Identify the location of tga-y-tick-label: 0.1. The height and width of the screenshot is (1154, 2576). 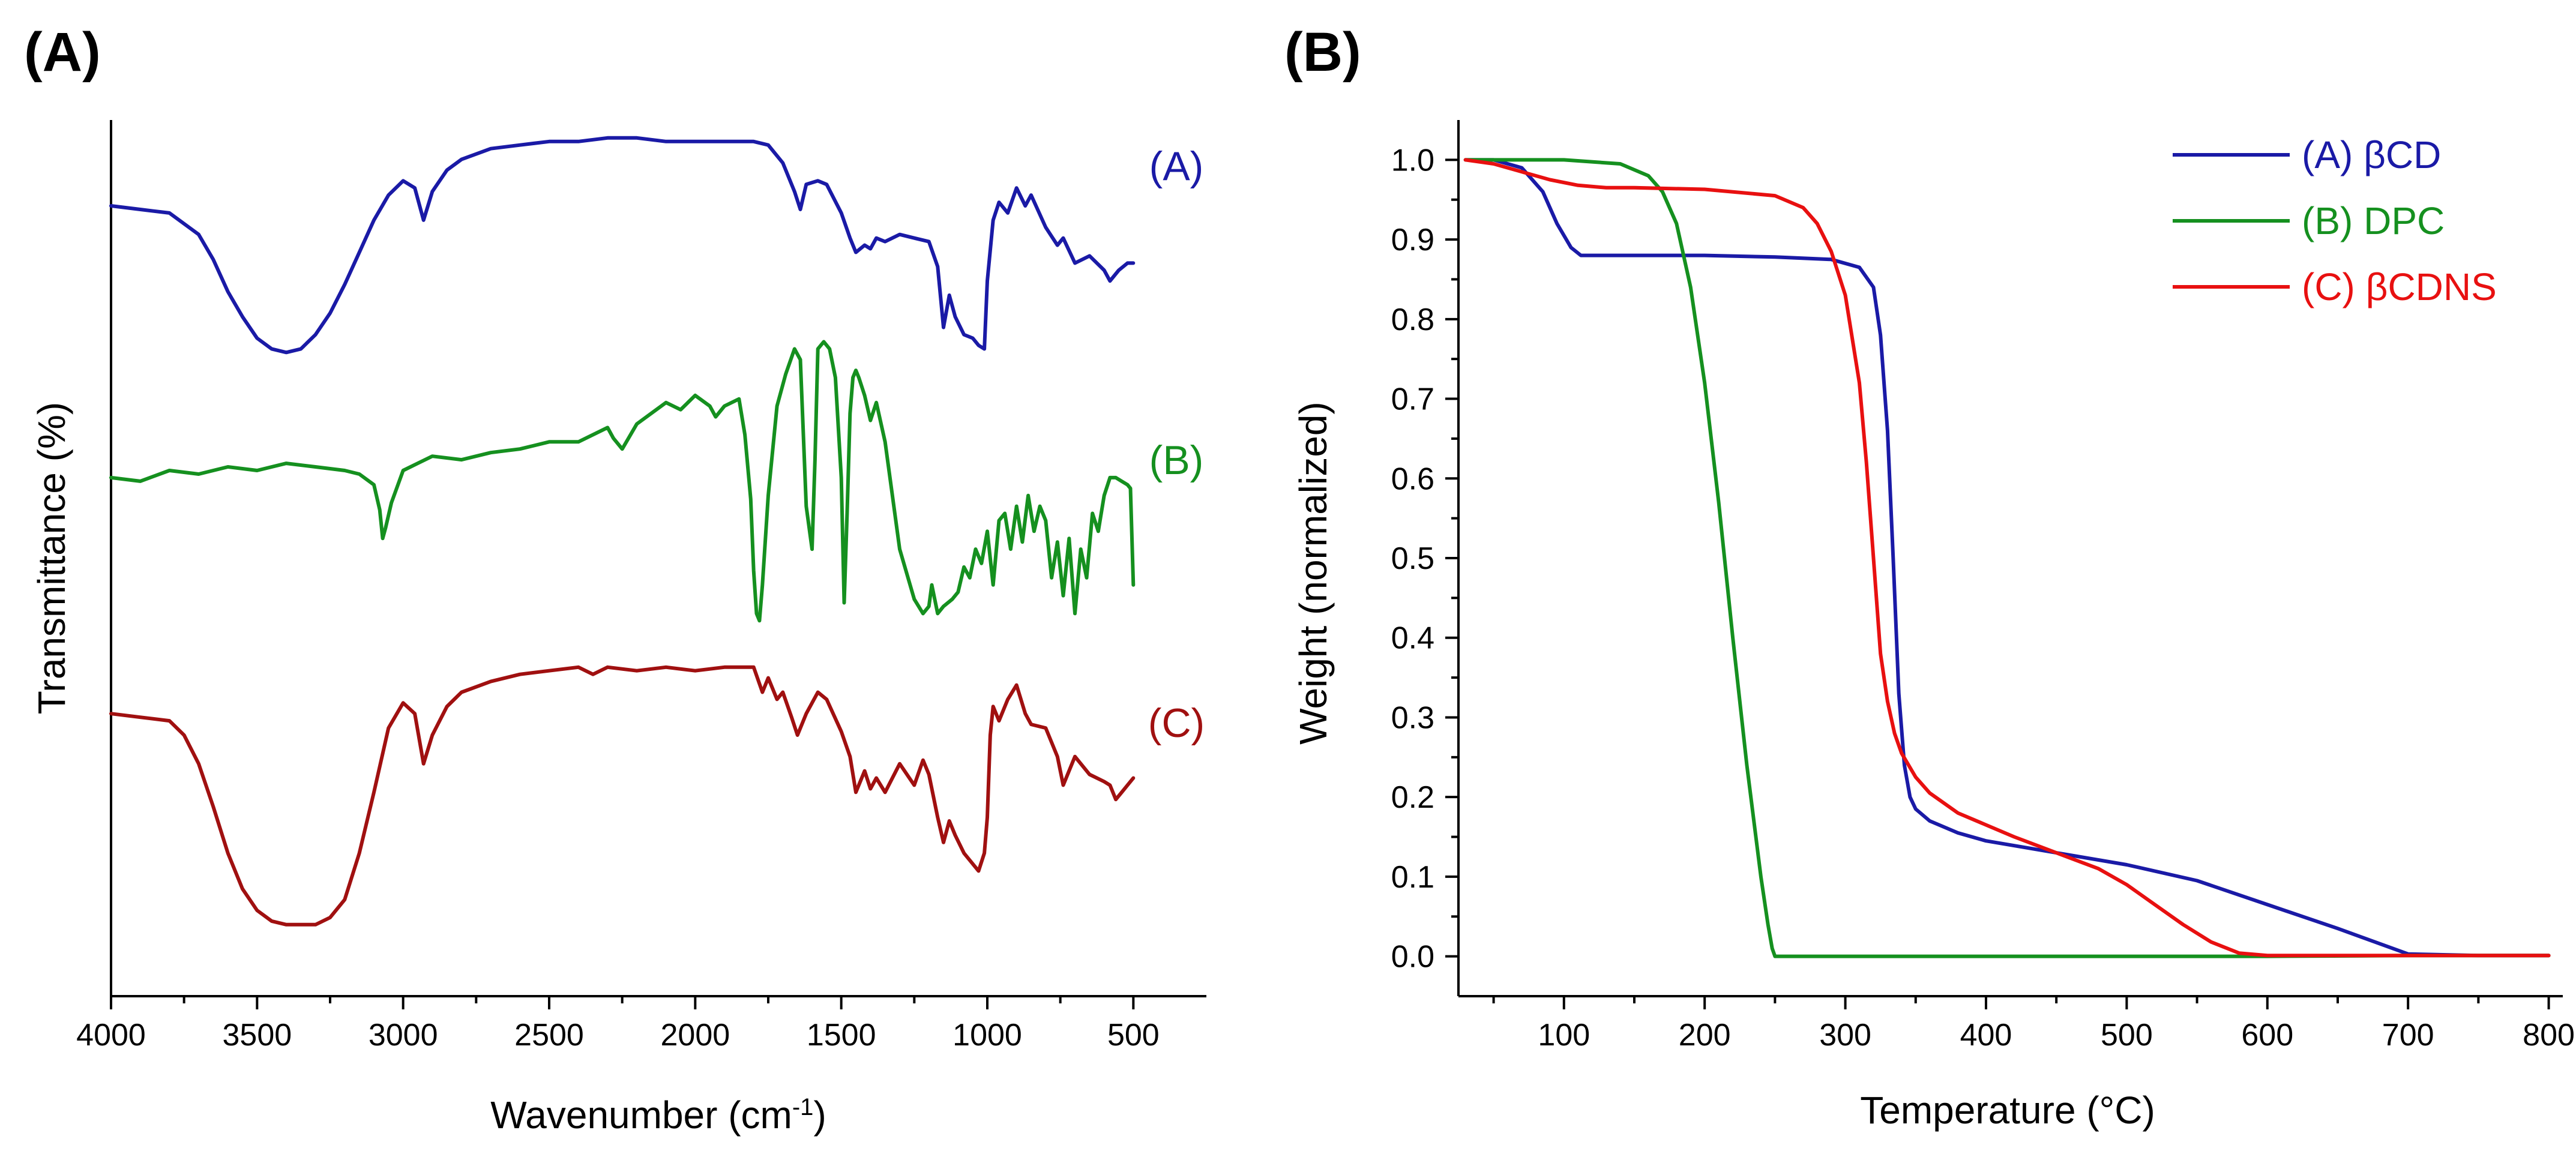
(1413, 877).